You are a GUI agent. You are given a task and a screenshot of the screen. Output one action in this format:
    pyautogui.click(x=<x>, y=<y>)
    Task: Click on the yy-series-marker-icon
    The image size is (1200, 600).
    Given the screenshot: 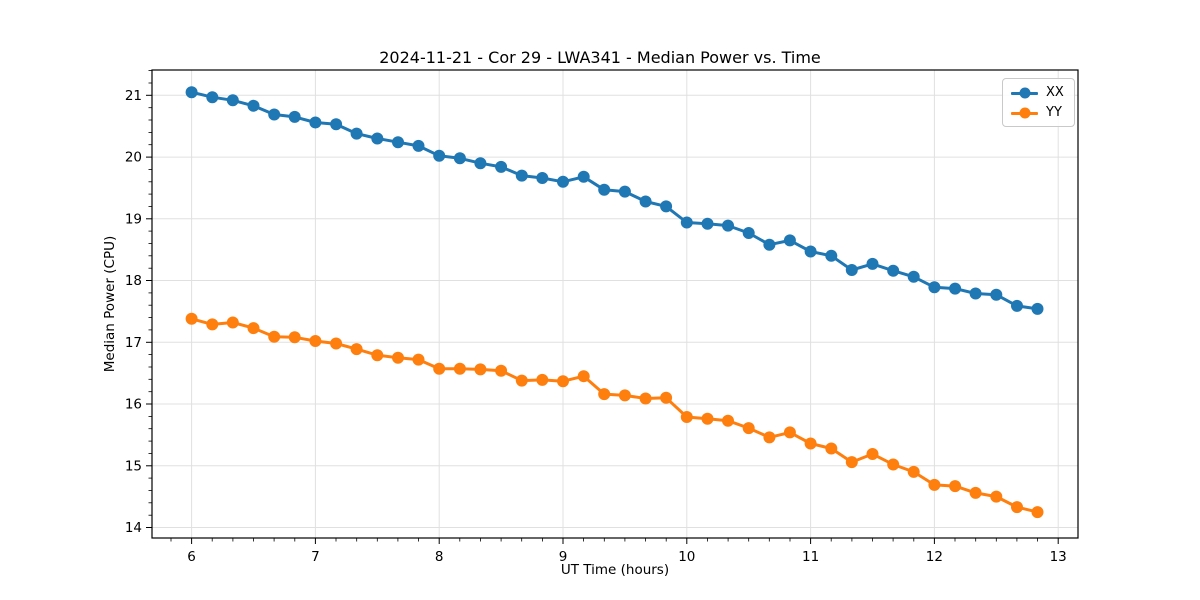 What is the action you would take?
    pyautogui.click(x=1024, y=113)
    